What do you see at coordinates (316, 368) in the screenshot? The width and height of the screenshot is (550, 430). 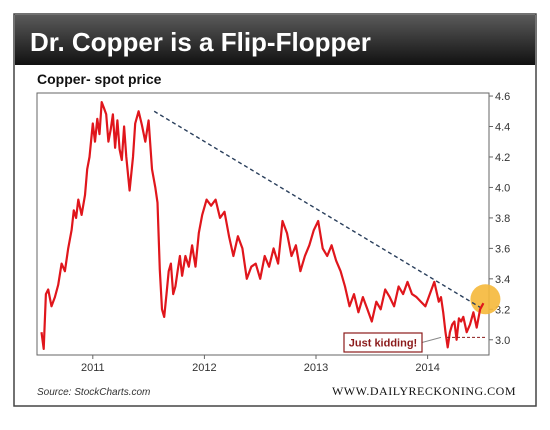 I see `x-tick-label: 2013` at bounding box center [316, 368].